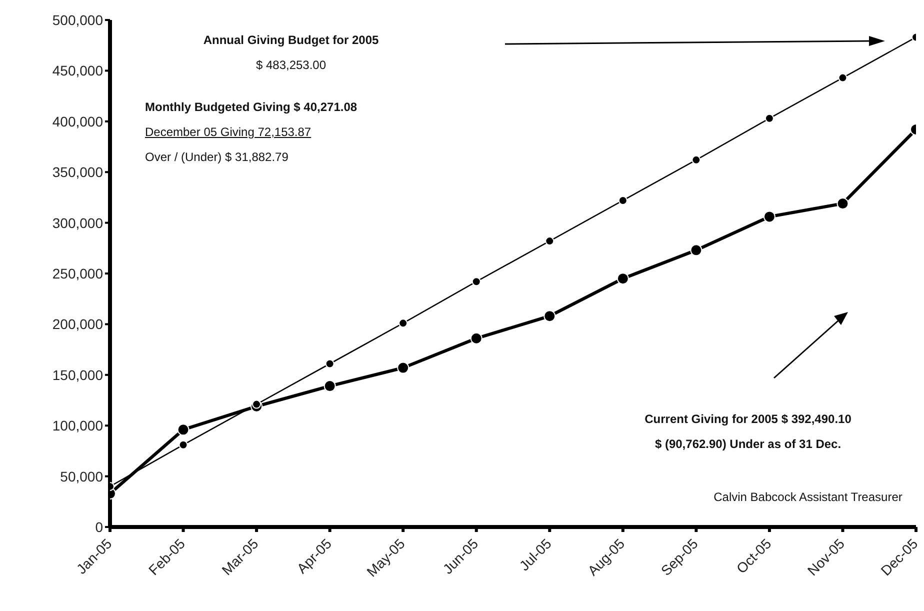 The image size is (924, 611). Describe the element at coordinates (78, 172) in the screenshot. I see `y-tick-label: 350,000` at that location.